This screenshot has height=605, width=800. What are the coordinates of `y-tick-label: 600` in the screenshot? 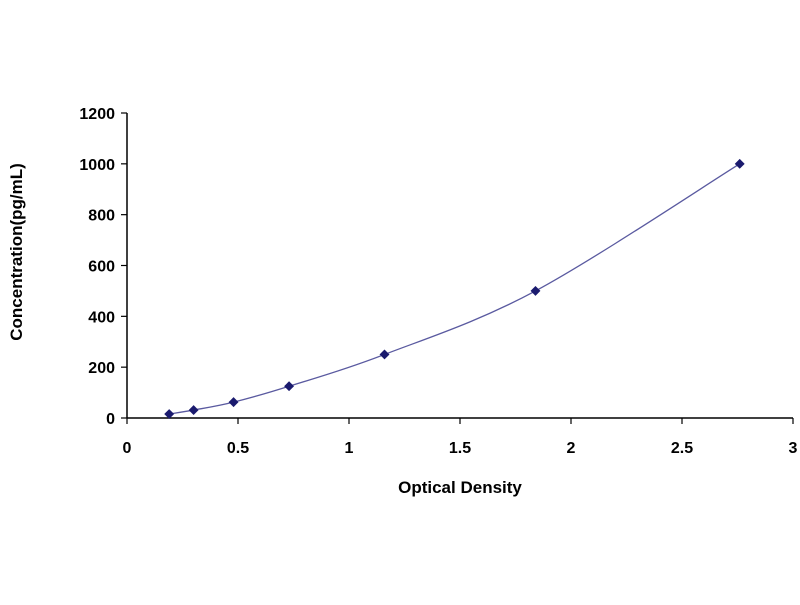 It's located at (101, 267).